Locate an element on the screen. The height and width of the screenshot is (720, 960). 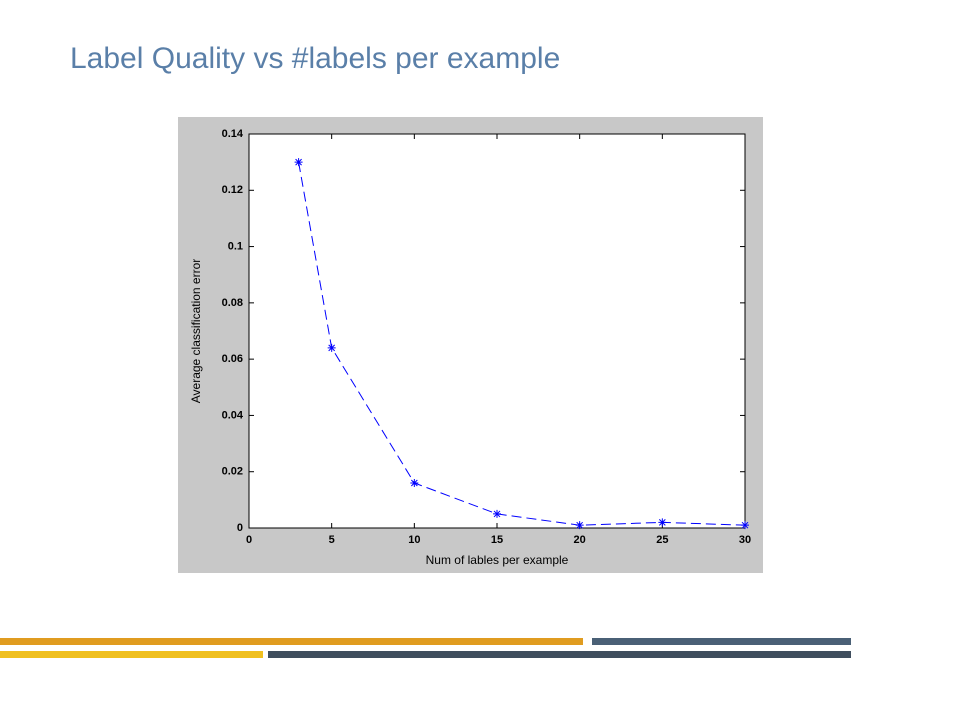
y-tick-label: 0 is located at coordinates (240, 528).